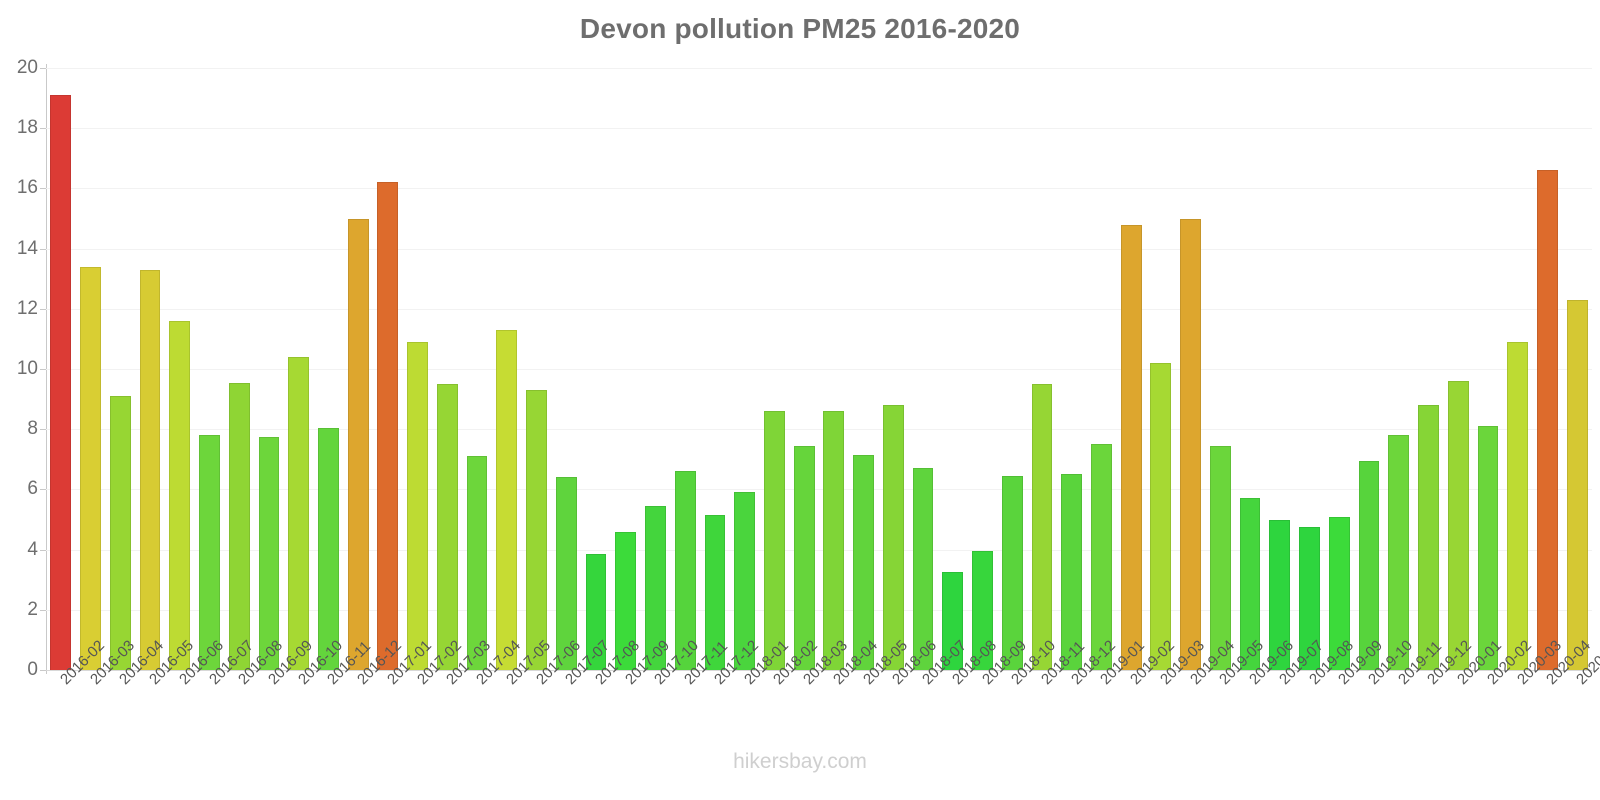  I want to click on y-tick-label: 8, so click(32, 429).